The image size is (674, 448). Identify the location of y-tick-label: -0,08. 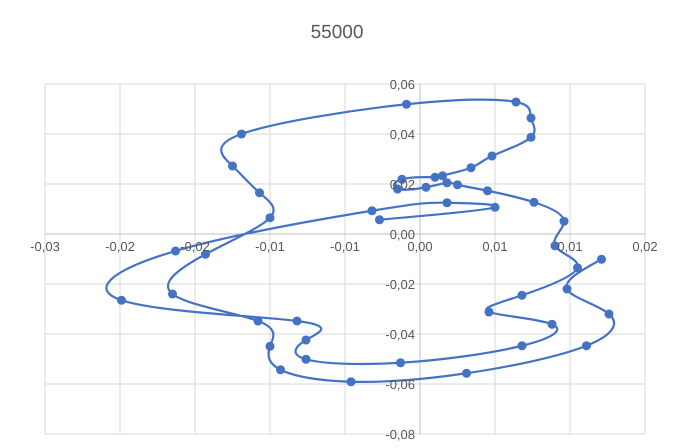
(400, 434).